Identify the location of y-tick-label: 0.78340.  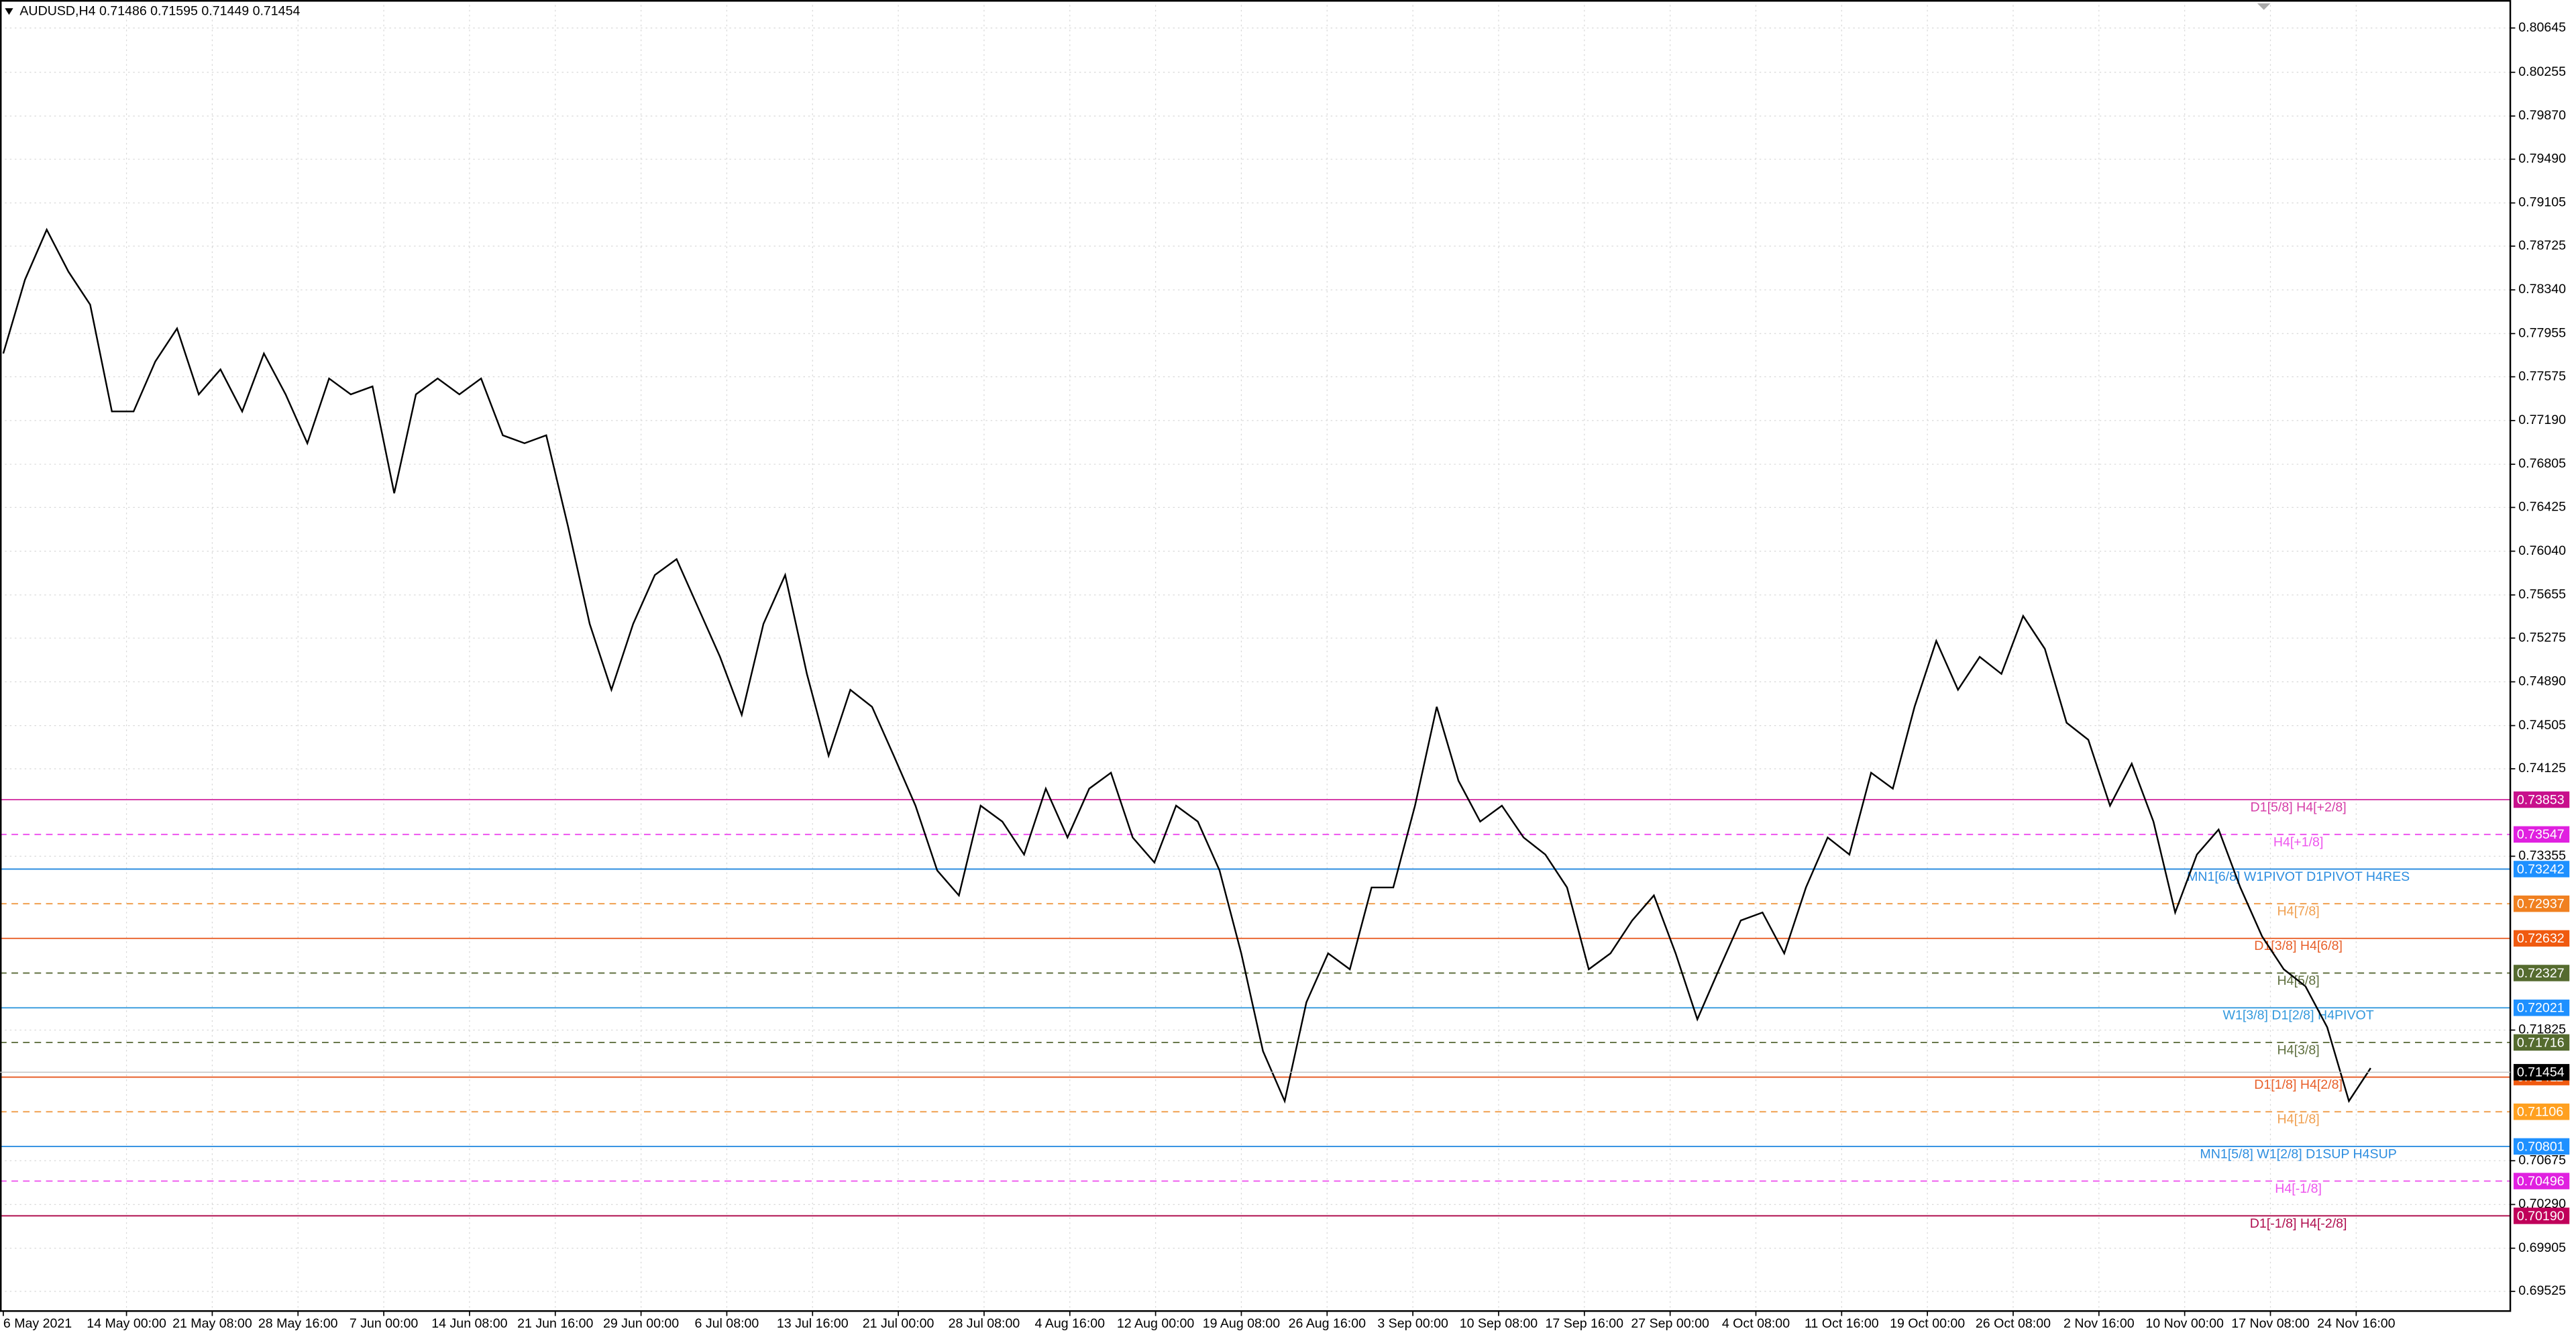
(2542, 289).